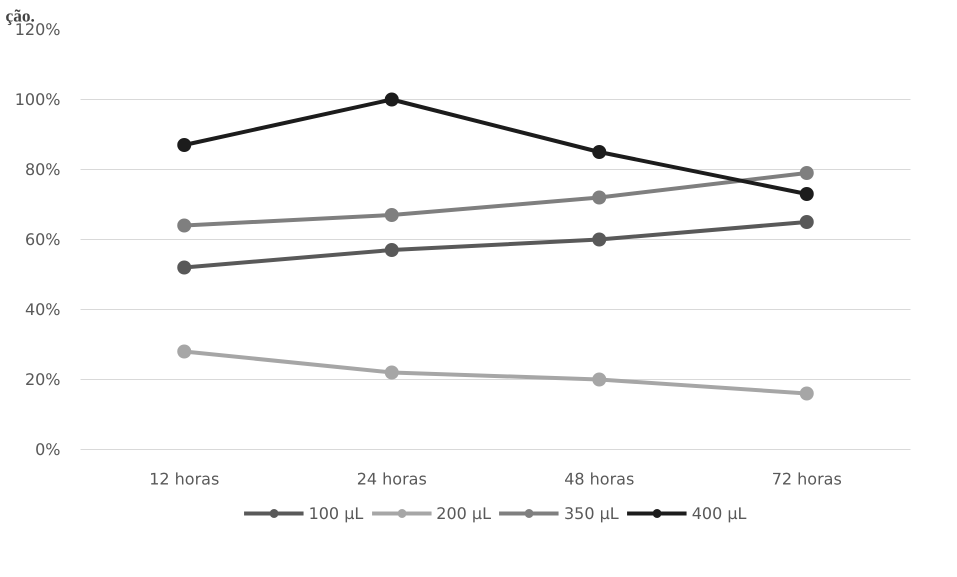 The image size is (957, 577). I want to click on legend-label: 200 µL, so click(463, 513).